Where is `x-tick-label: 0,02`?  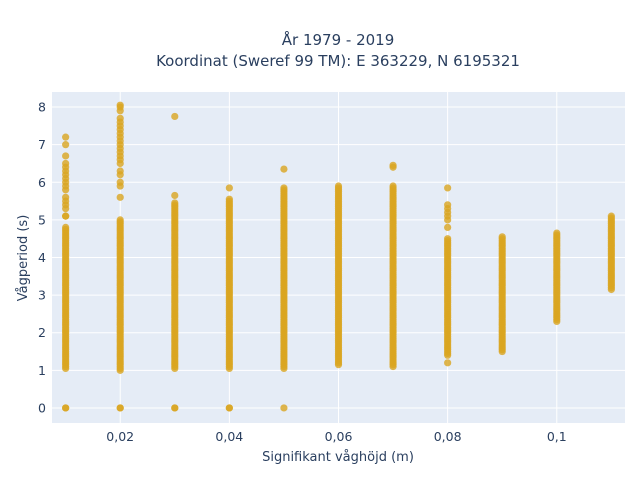 x-tick-label: 0,02 is located at coordinates (120, 436).